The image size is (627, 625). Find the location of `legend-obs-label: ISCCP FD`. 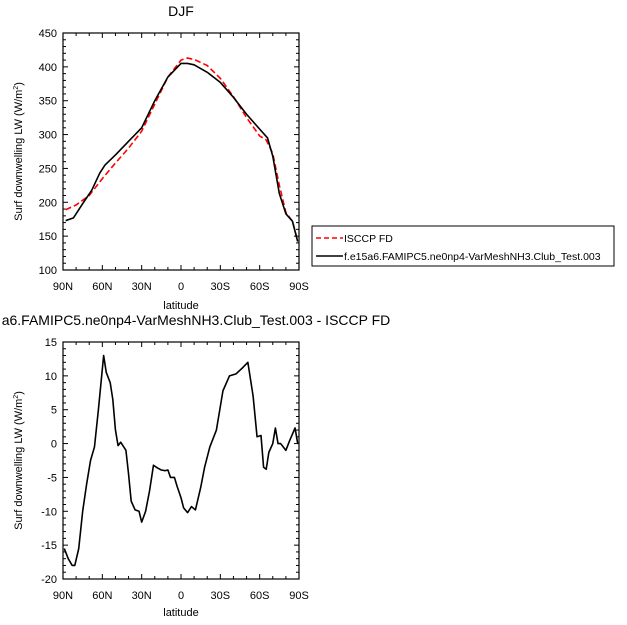

legend-obs-label: ISCCP FD is located at coordinates (368, 239).